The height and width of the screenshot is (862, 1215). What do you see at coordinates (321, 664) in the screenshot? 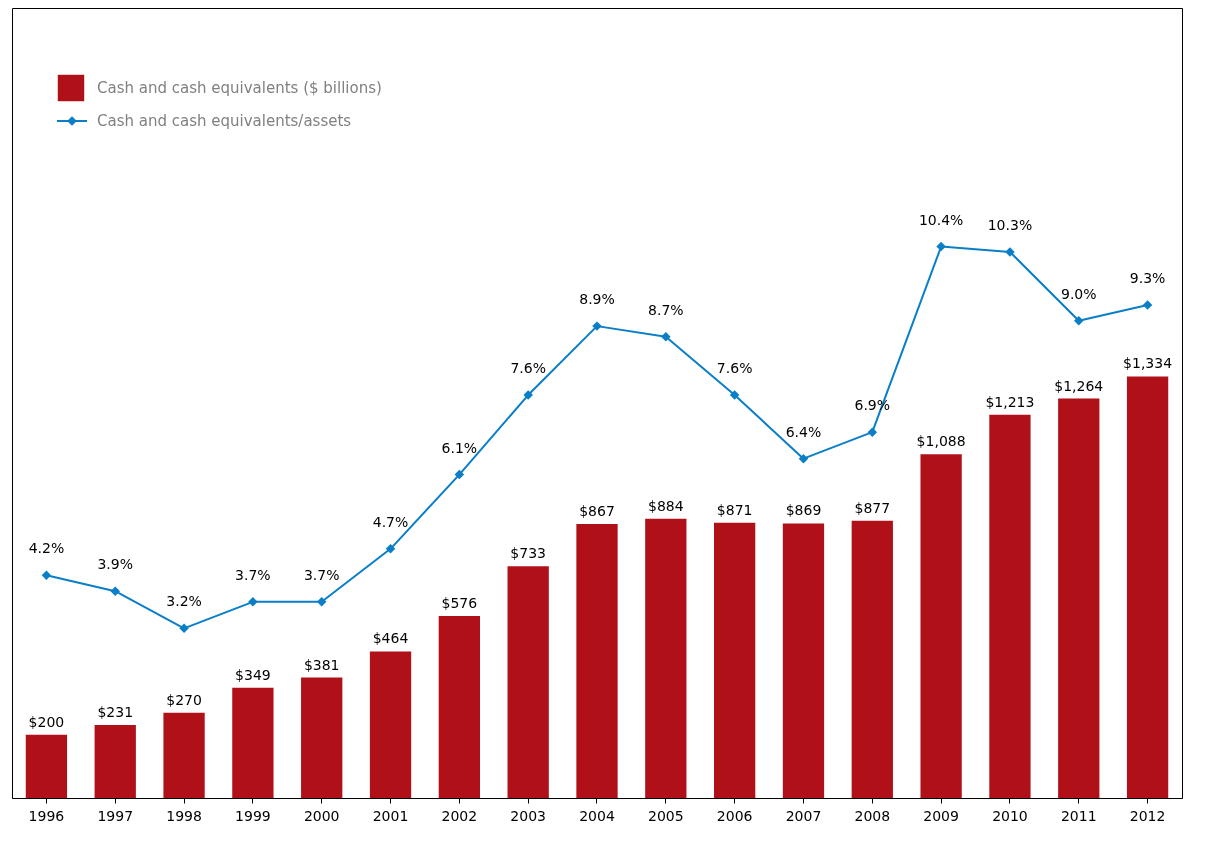
I see `data-label: $381` at bounding box center [321, 664].